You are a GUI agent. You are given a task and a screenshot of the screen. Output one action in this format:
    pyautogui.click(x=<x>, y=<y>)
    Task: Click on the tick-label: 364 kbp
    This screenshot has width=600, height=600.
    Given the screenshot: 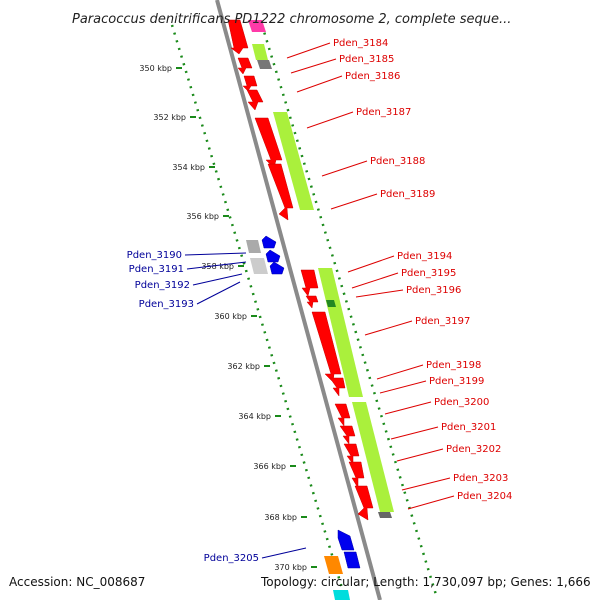 What is the action you would take?
    pyautogui.click(x=254, y=416)
    